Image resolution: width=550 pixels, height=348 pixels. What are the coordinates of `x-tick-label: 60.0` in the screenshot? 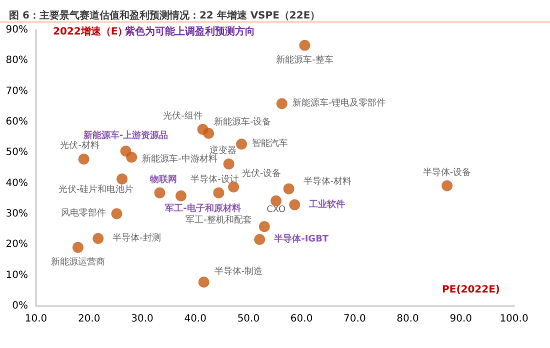 It's located at (301, 319).